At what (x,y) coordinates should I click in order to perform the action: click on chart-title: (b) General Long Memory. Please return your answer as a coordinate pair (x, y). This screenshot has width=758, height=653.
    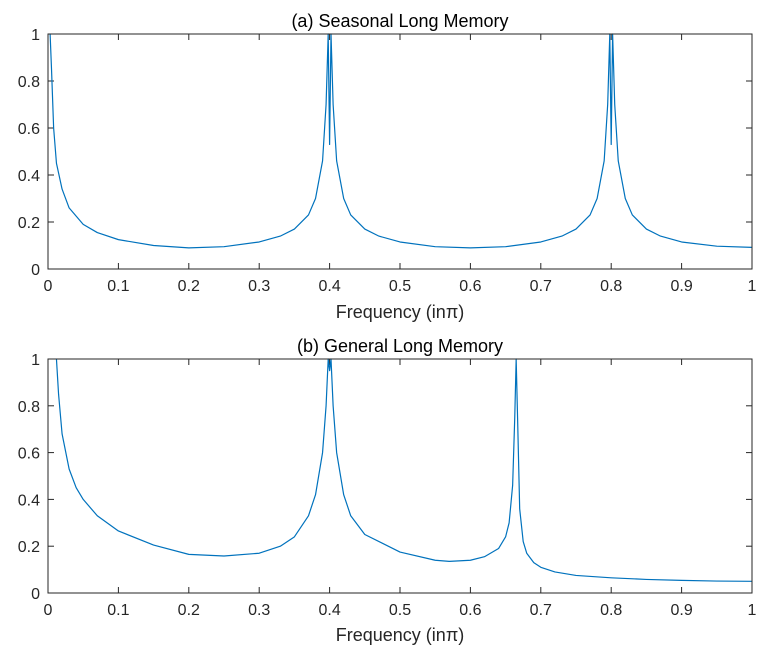
    Looking at the image, I should click on (400, 346).